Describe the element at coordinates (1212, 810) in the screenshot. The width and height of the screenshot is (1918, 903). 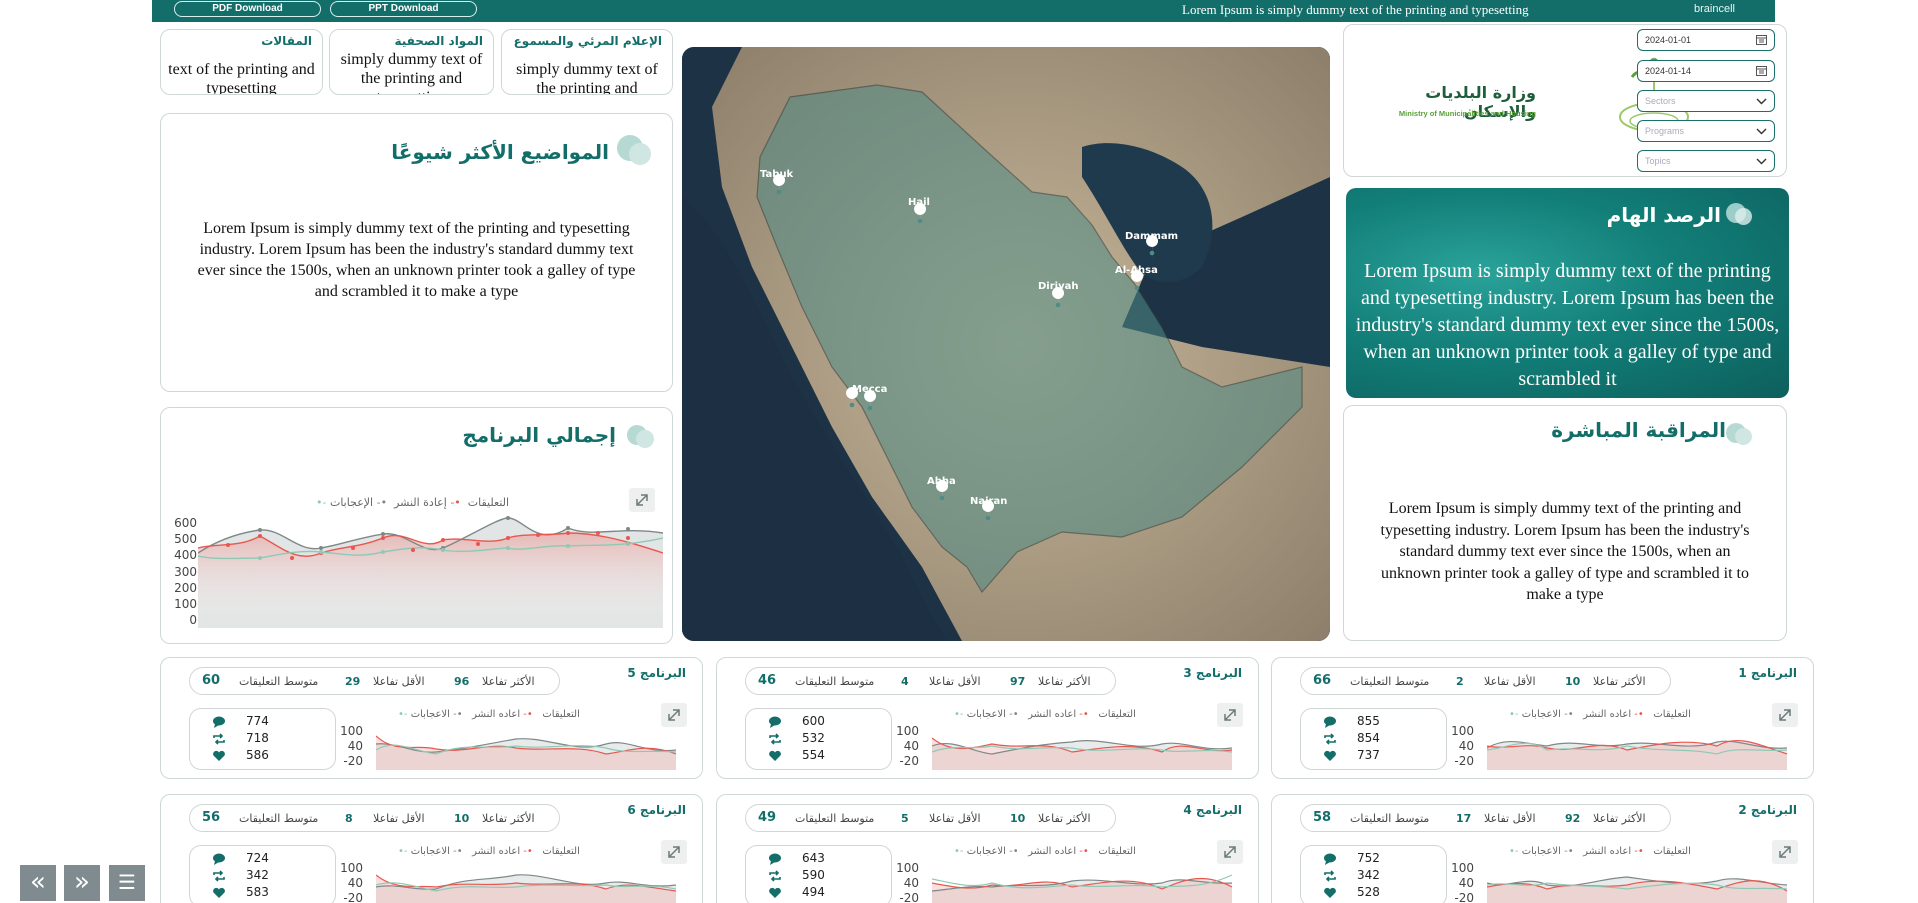
I see `program-title: البرنامج 4` at that location.